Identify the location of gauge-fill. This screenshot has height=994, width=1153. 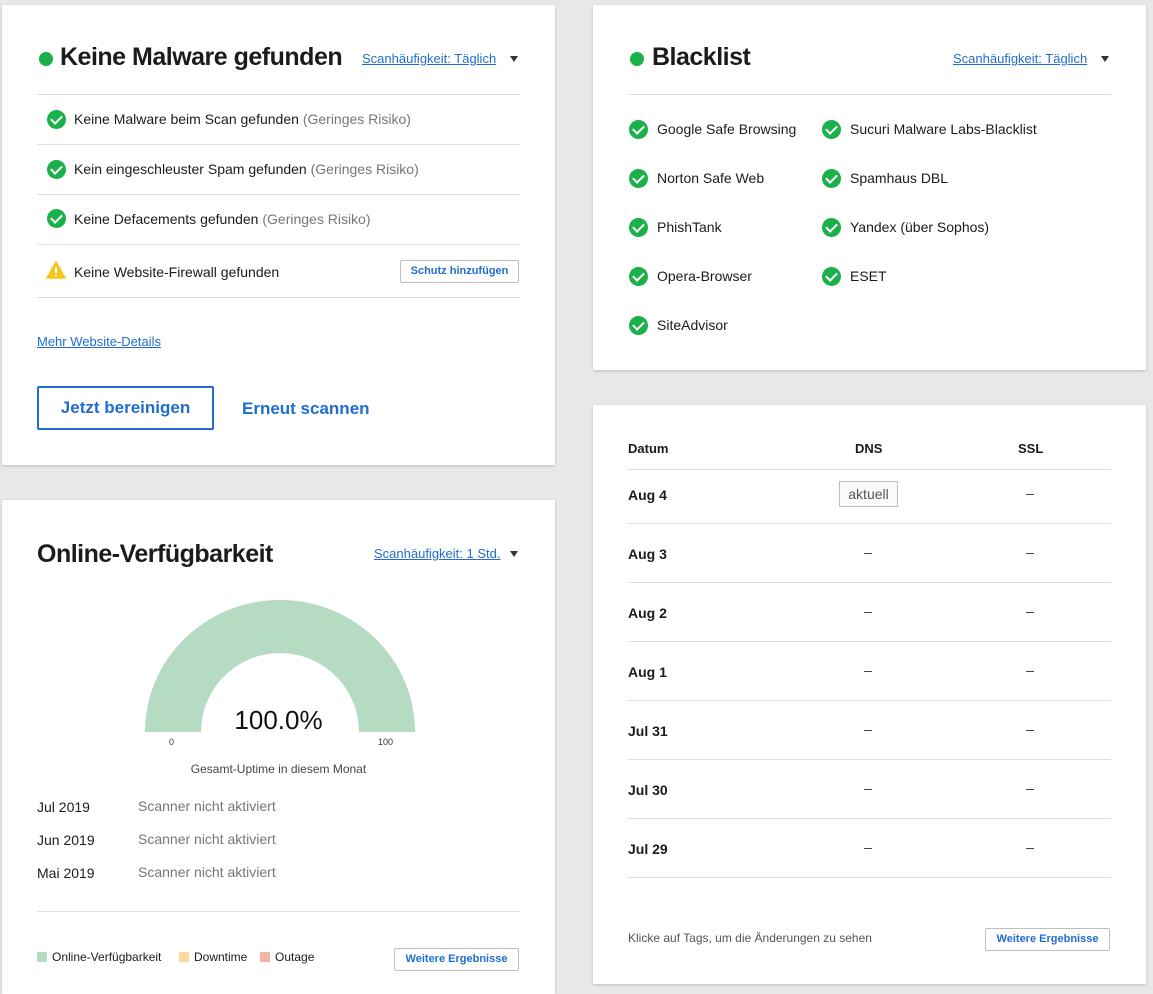
(280, 666).